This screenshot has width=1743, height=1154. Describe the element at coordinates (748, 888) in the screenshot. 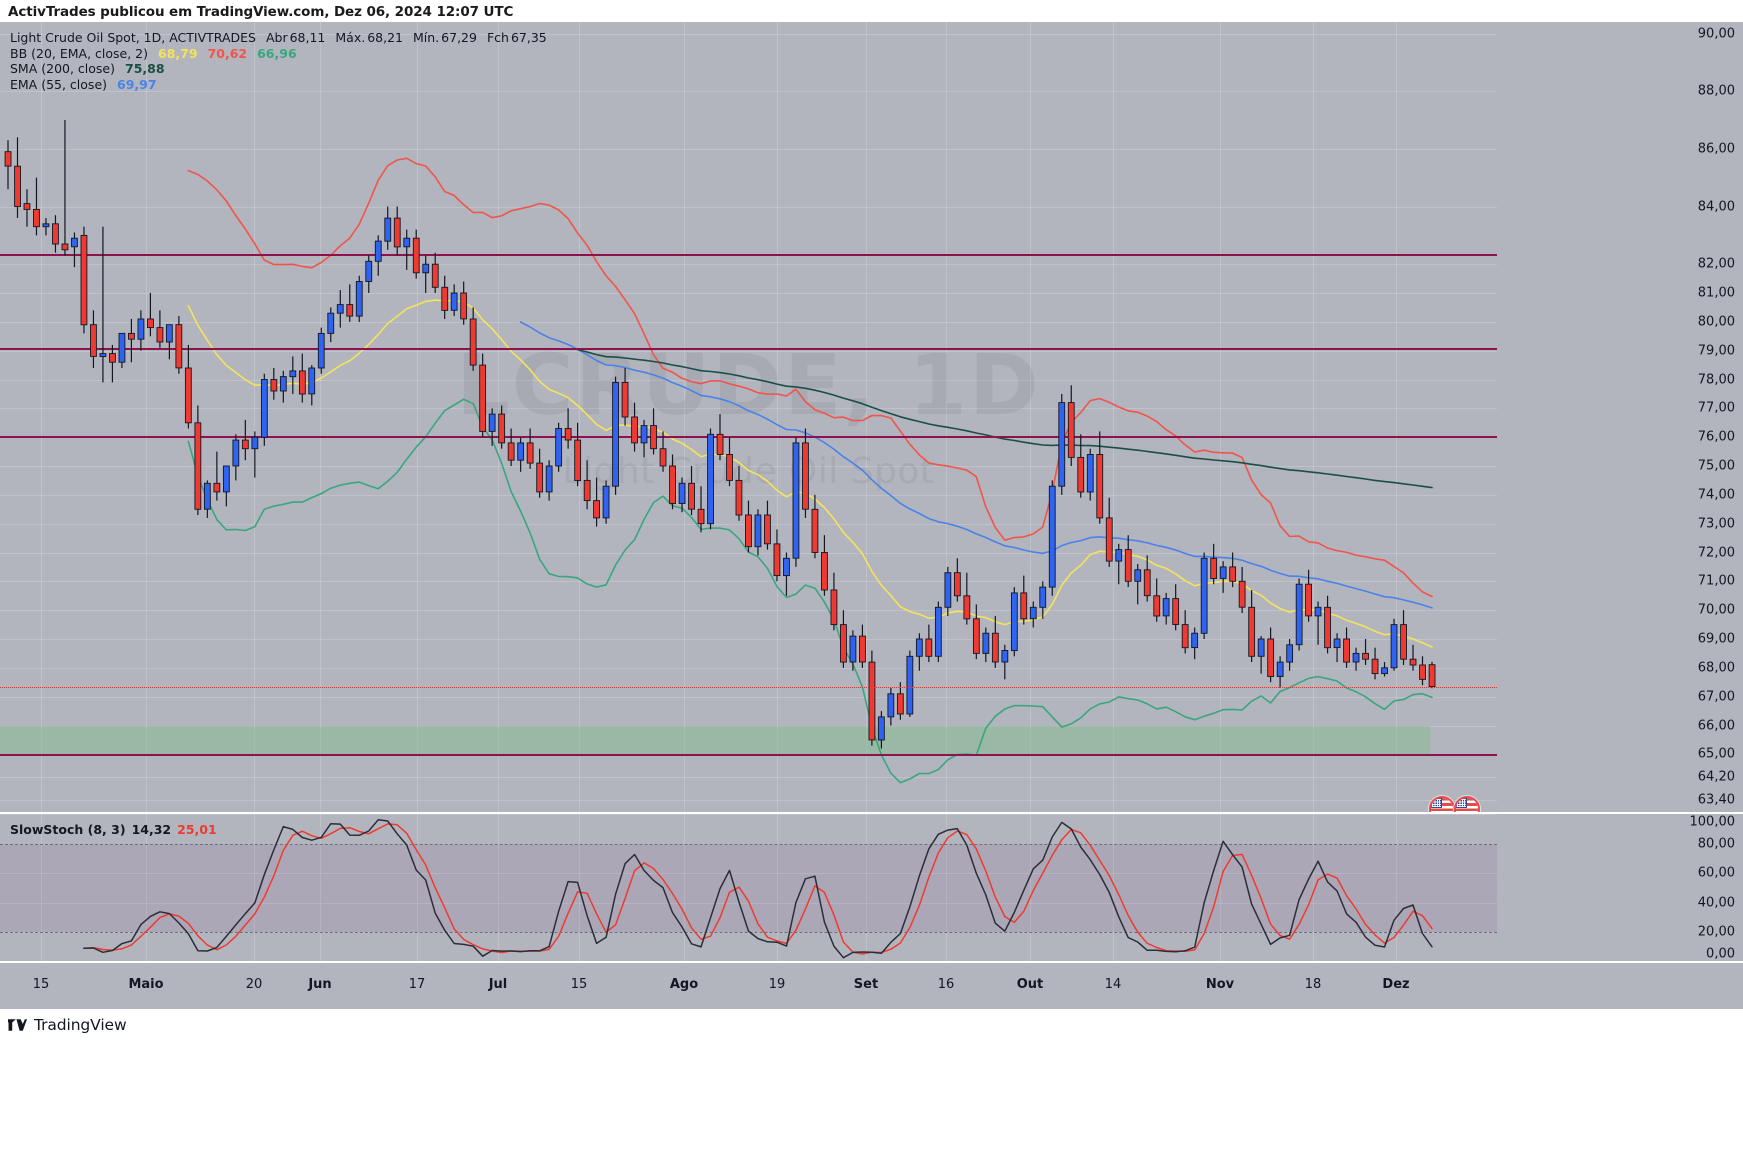

I see `stochastic-pane` at that location.